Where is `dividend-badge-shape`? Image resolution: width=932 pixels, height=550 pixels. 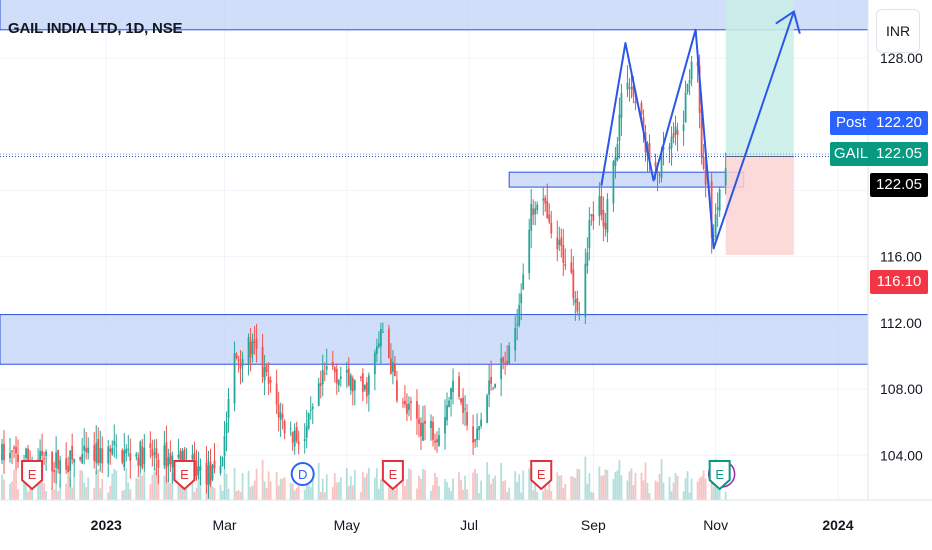 dividend-badge-shape is located at coordinates (302, 474).